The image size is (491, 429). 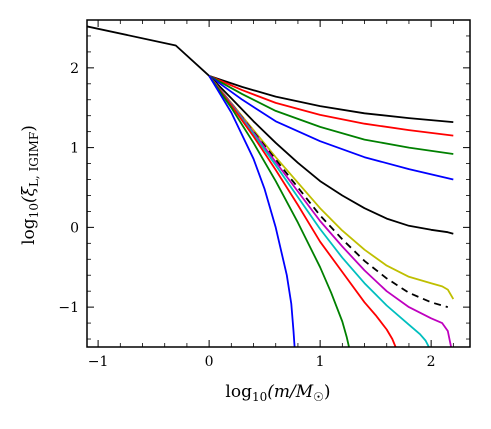 I want to click on x-axis-label: log10(m/M☉), so click(x=277, y=393).